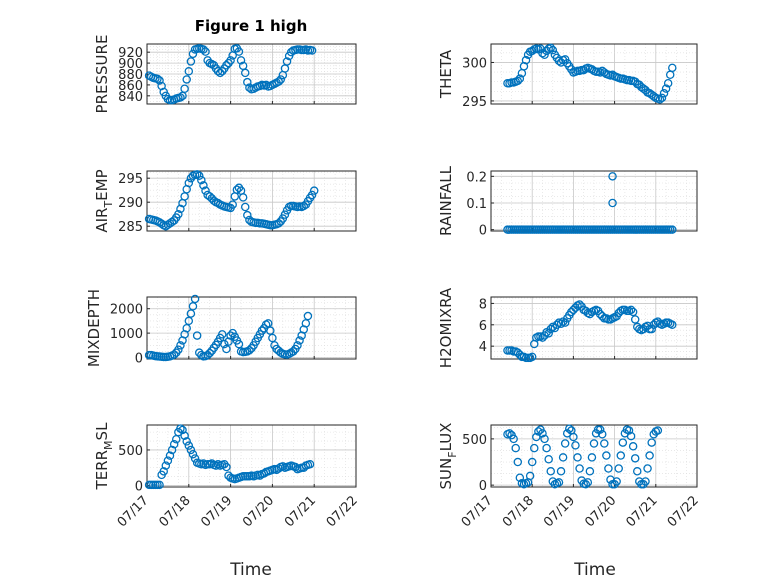 This screenshot has height=583, width=778. Describe the element at coordinates (139, 359) in the screenshot. I see `ytick-label: 0` at that location.